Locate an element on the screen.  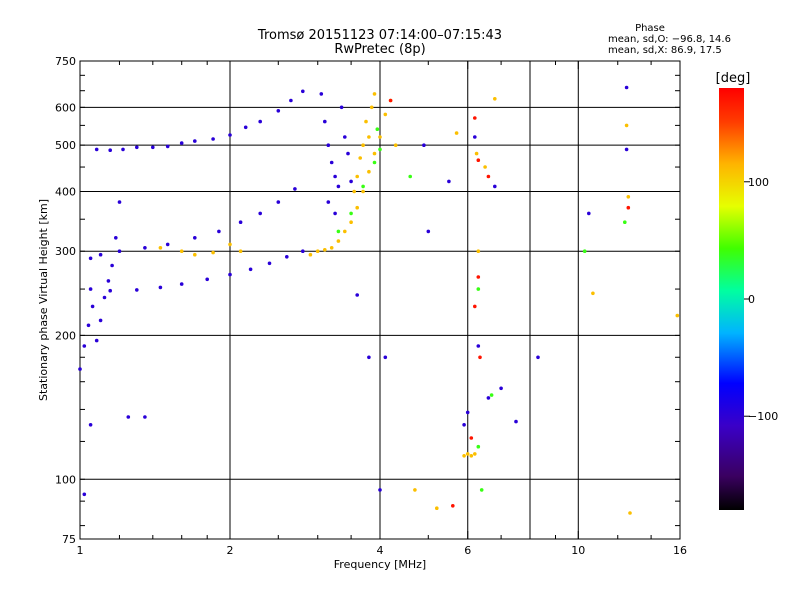
y-tick-label: 300 is located at coordinates (65, 251).